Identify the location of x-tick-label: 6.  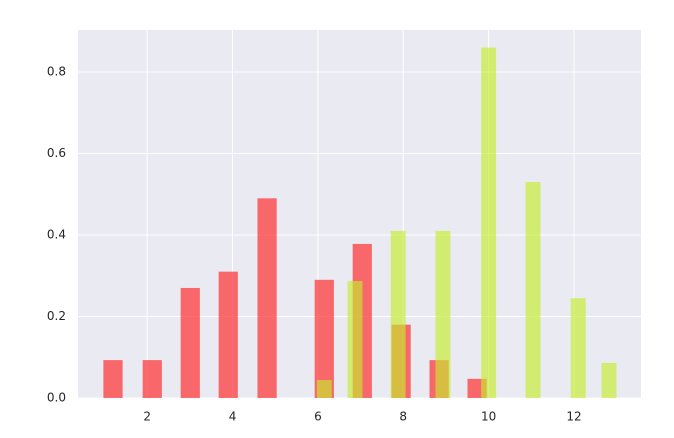
(318, 417).